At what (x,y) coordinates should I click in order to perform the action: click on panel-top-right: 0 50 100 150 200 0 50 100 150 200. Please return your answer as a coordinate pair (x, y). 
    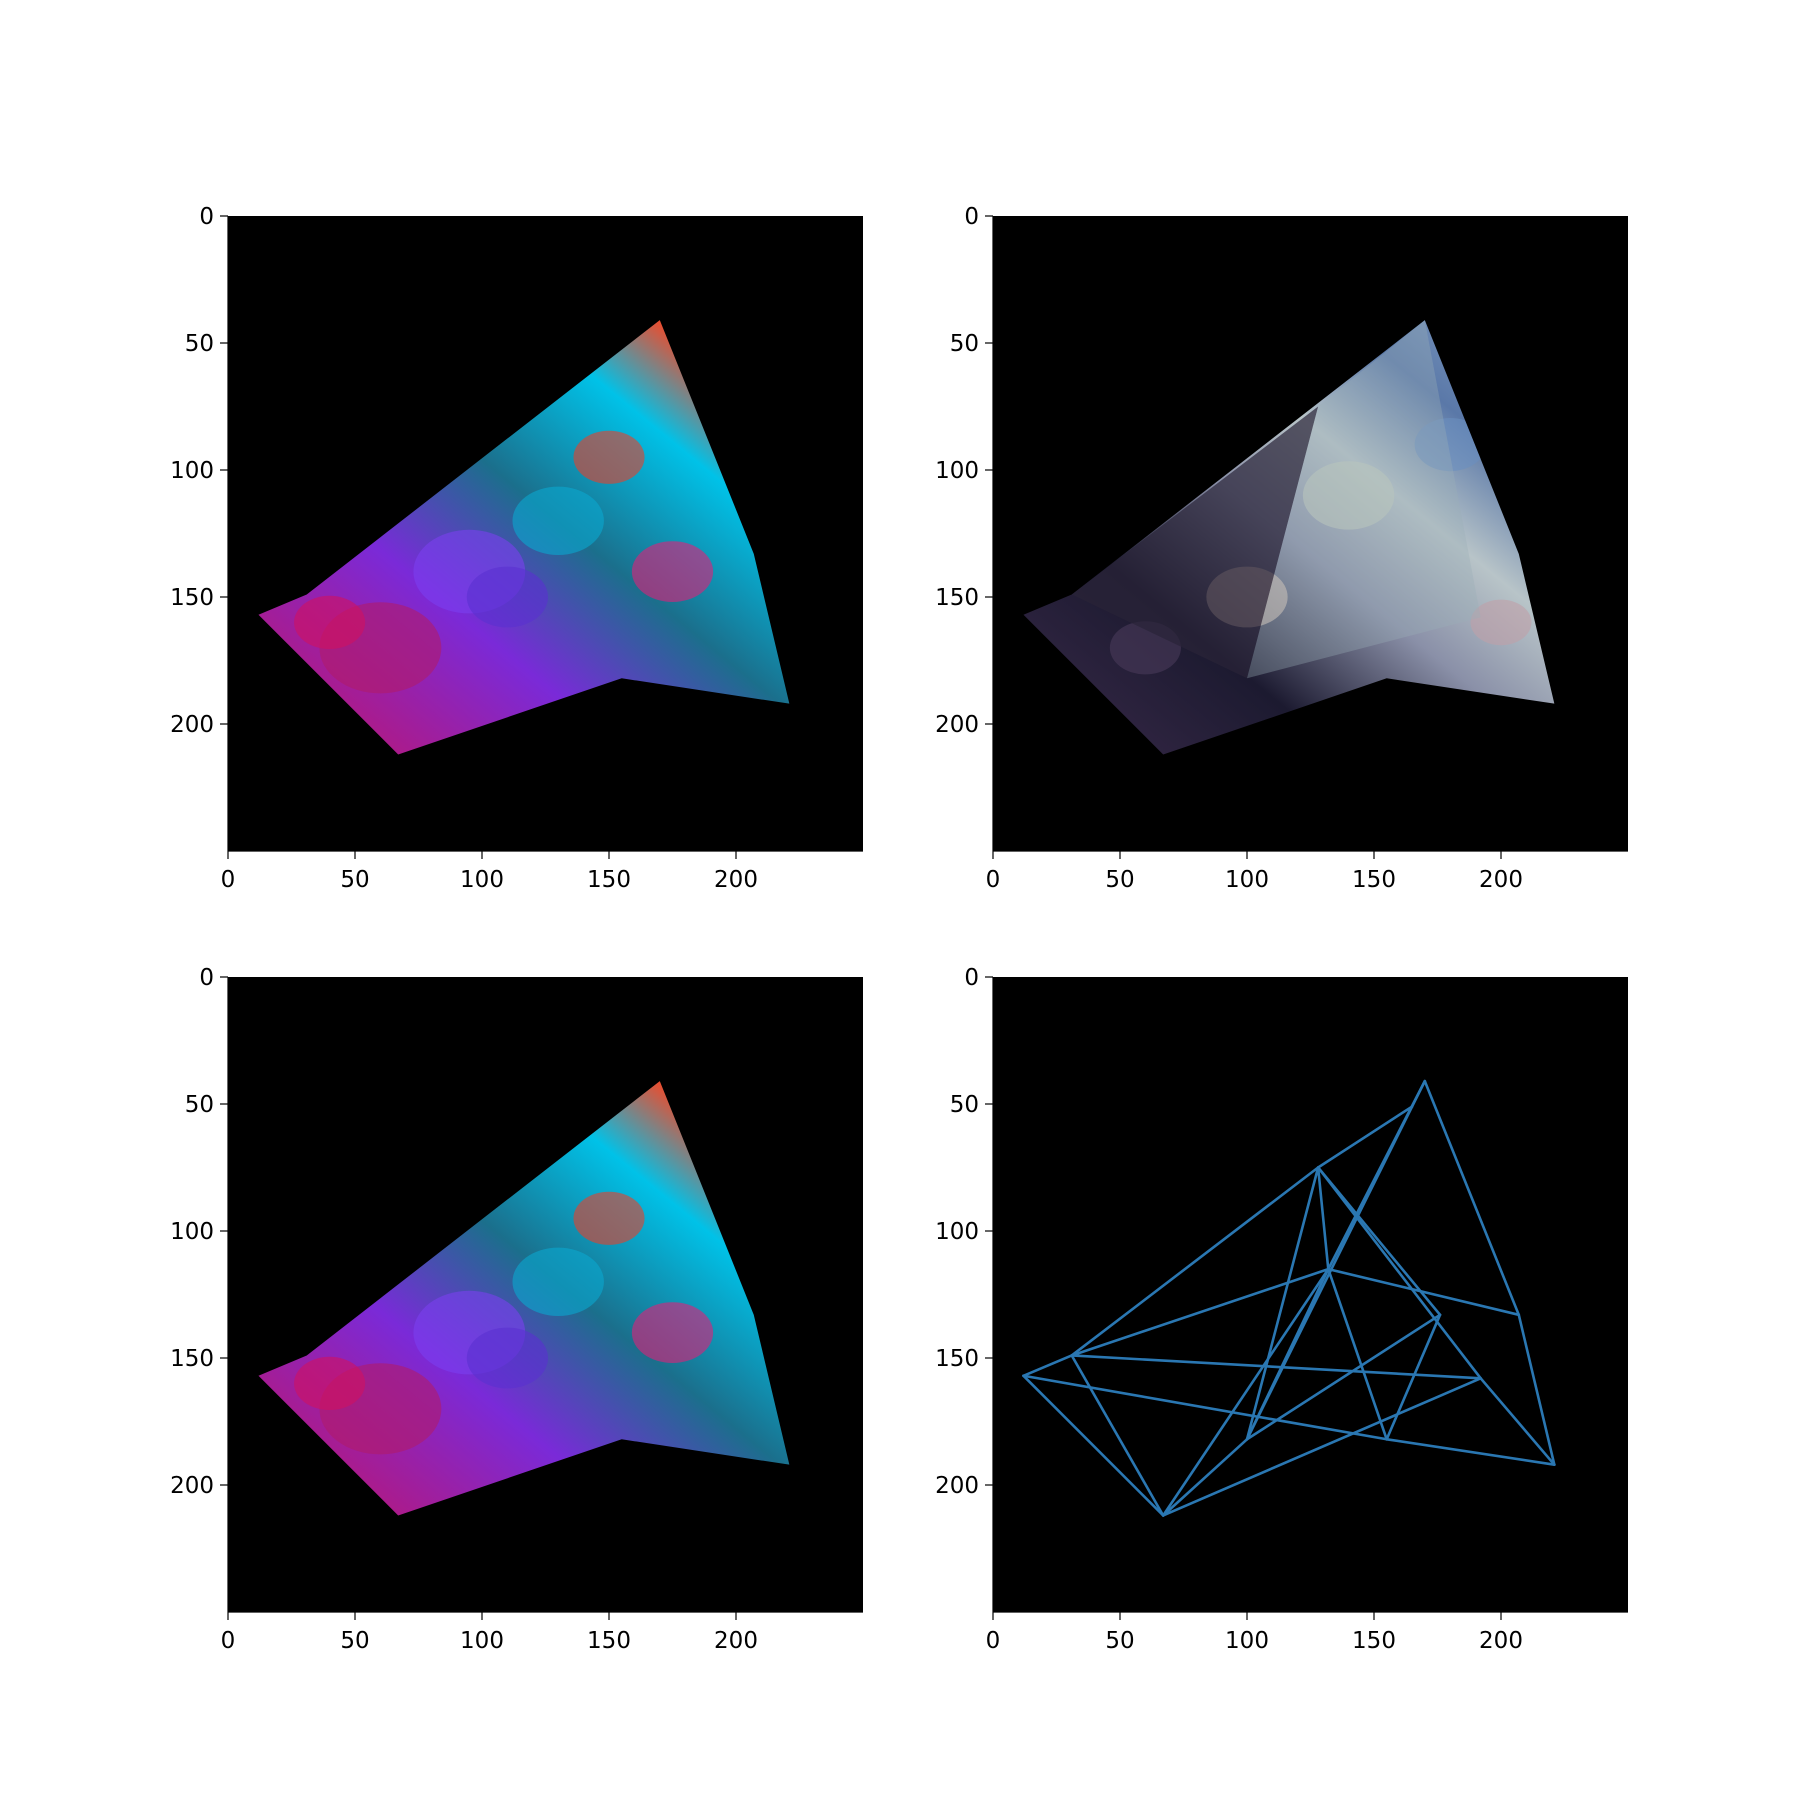
    Looking at the image, I should click on (1281, 548).